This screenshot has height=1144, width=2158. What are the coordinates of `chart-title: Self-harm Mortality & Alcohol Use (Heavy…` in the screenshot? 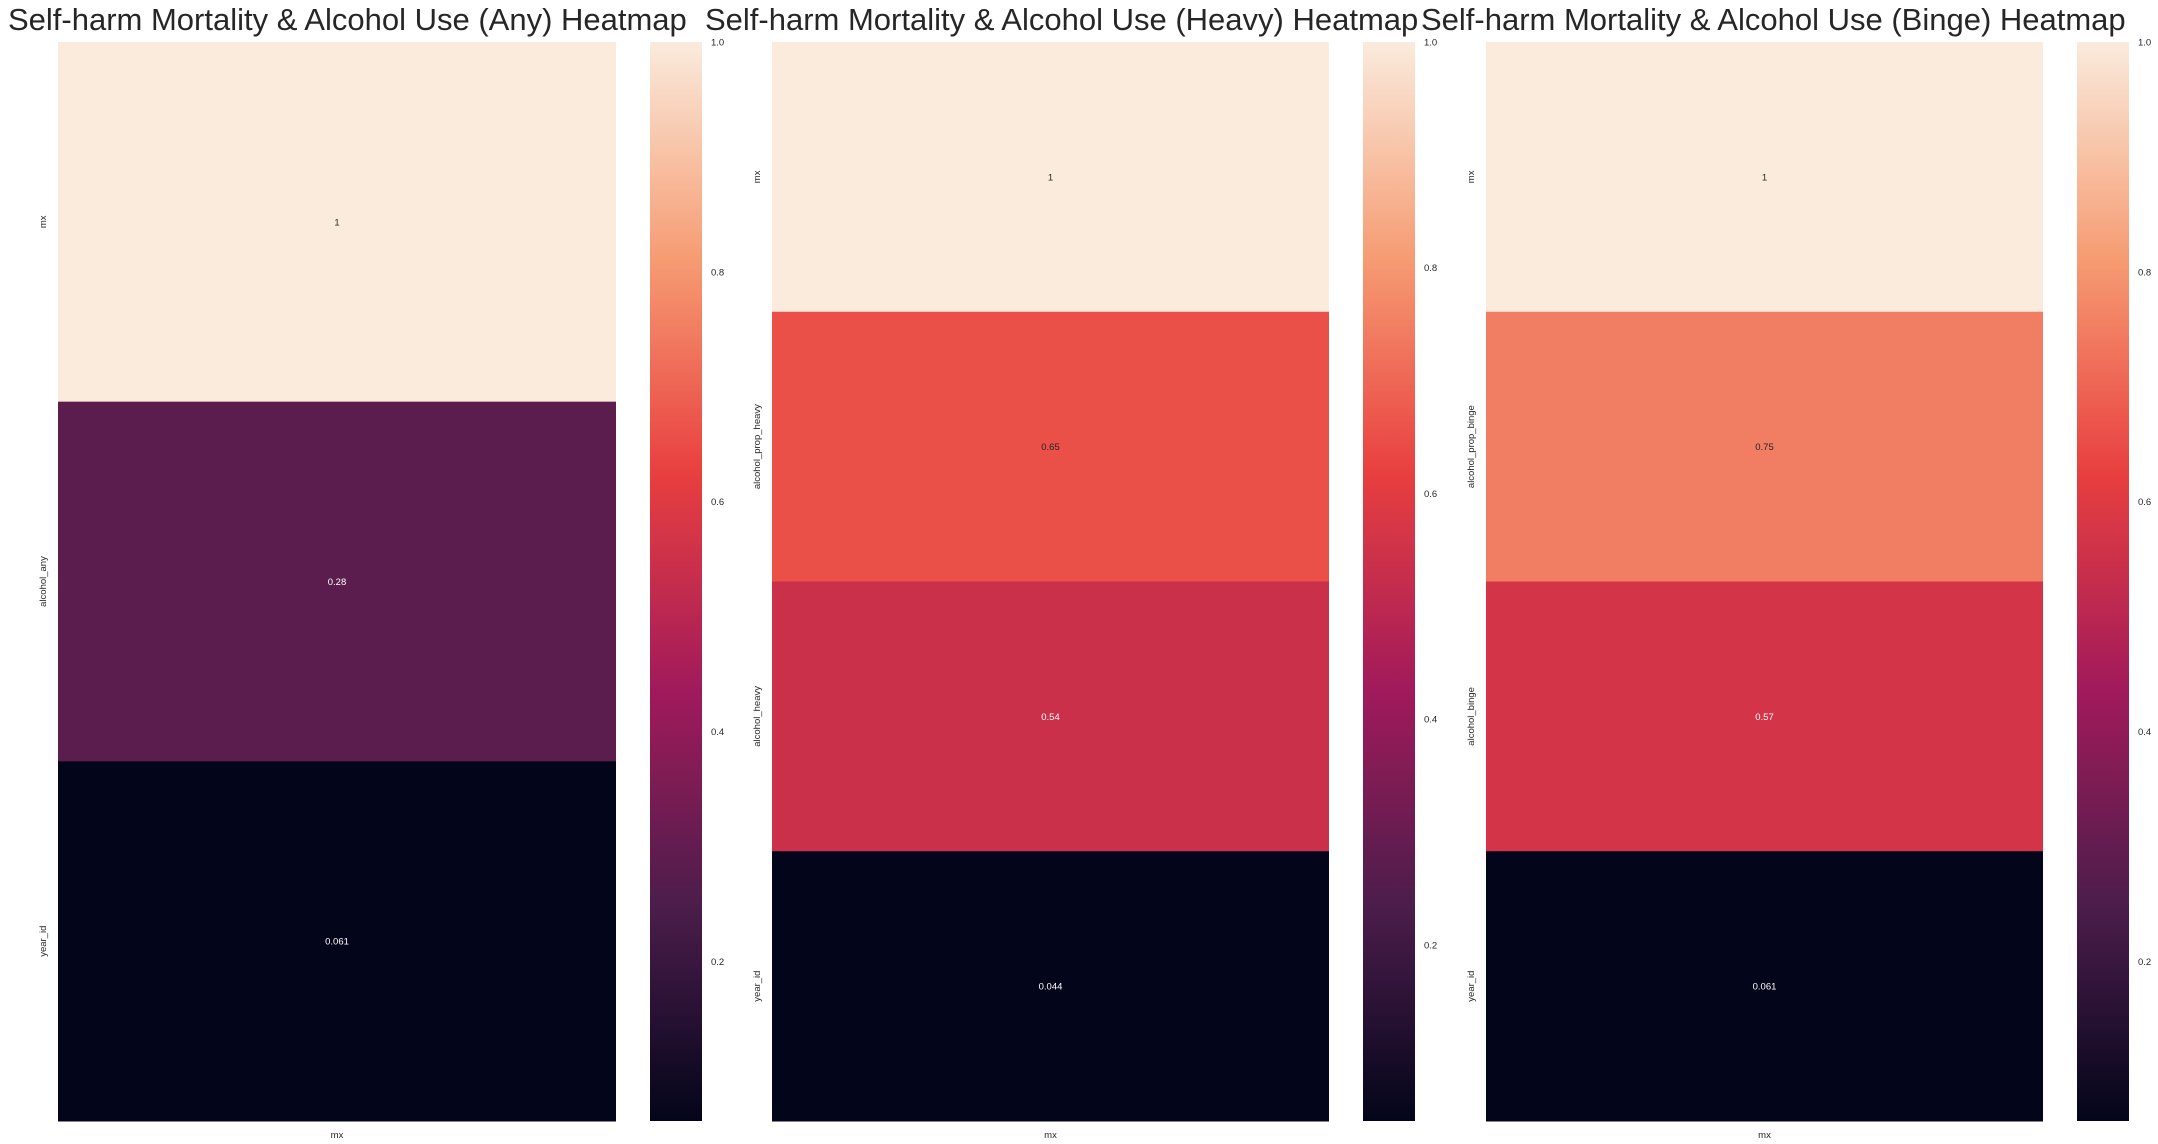 It's located at (1061, 19).